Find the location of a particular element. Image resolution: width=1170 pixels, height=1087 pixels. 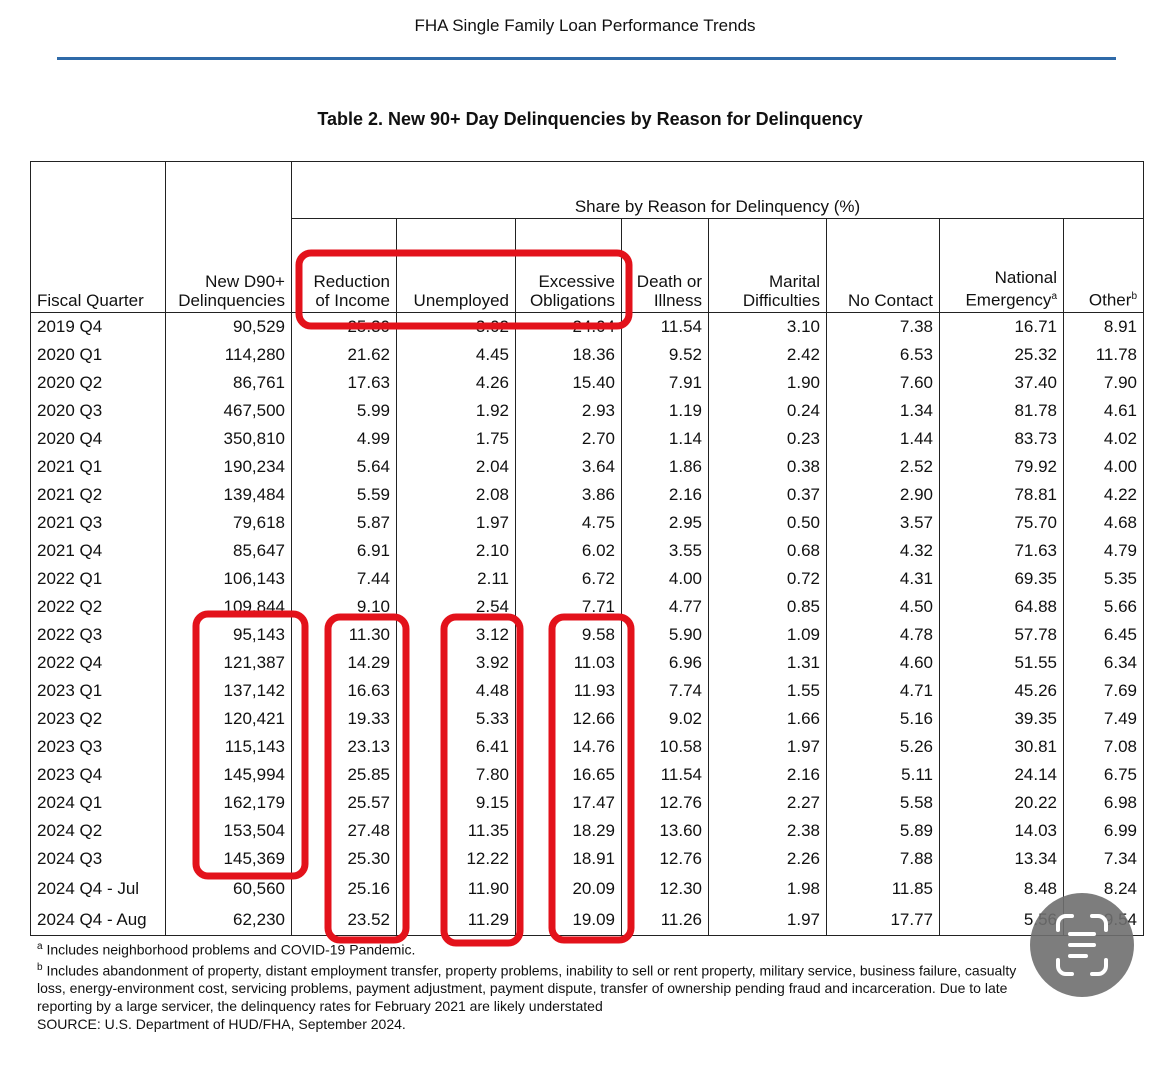

cell: 14.29 is located at coordinates (344, 663).